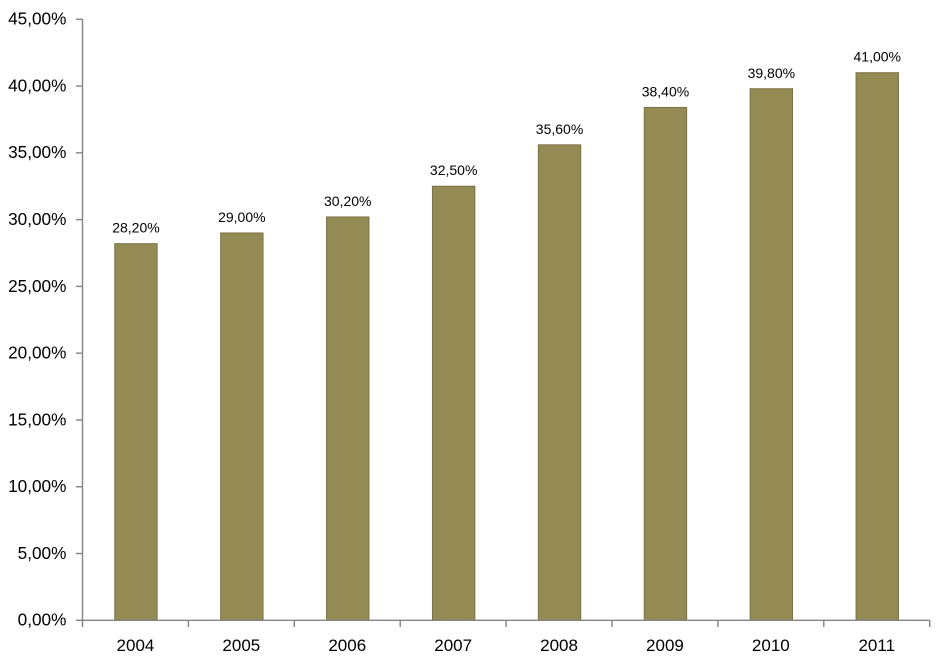 The width and height of the screenshot is (945, 670). What do you see at coordinates (347, 645) in the screenshot?
I see `svg-text: 2006` at bounding box center [347, 645].